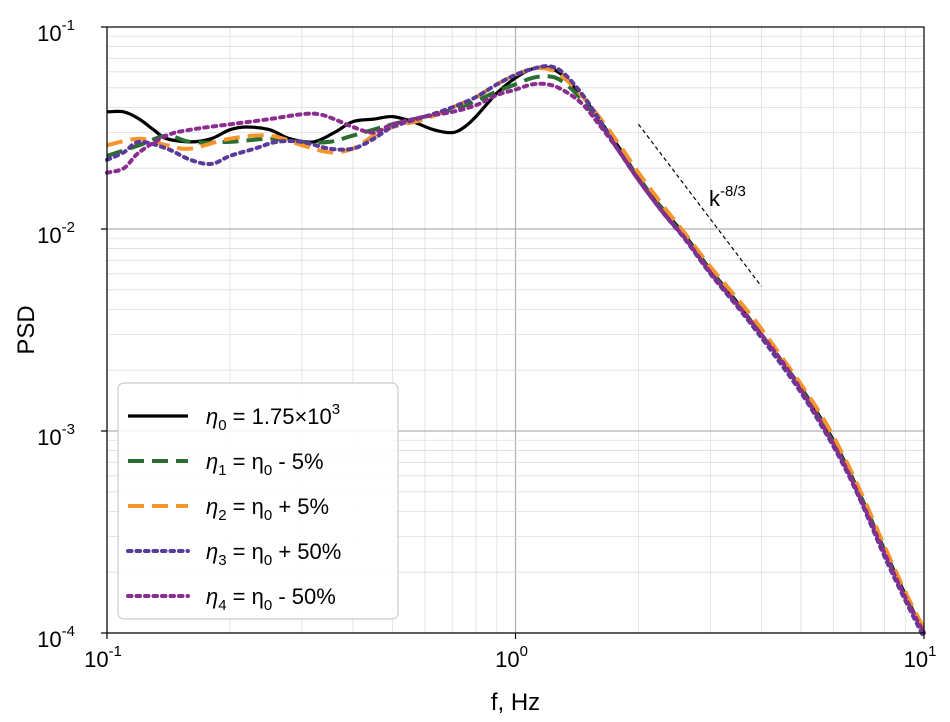  Describe the element at coordinates (56, 233) in the screenshot. I see `y-tick-label: 10⁻²` at that location.